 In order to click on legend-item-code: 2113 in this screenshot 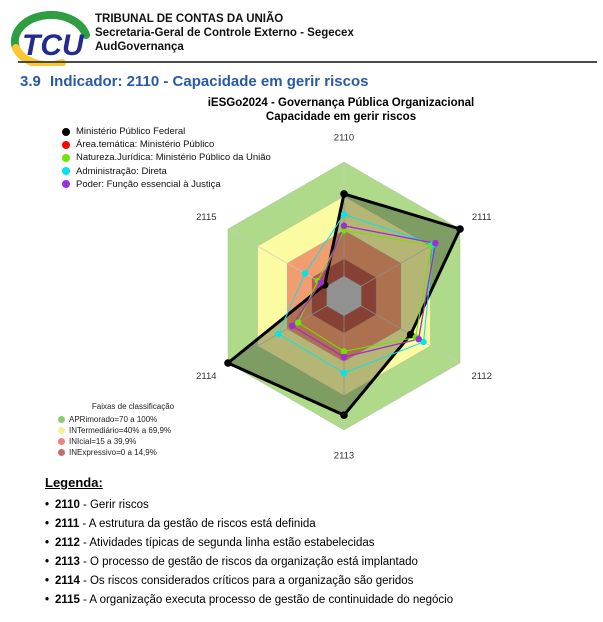, I will do `click(67, 562)`.